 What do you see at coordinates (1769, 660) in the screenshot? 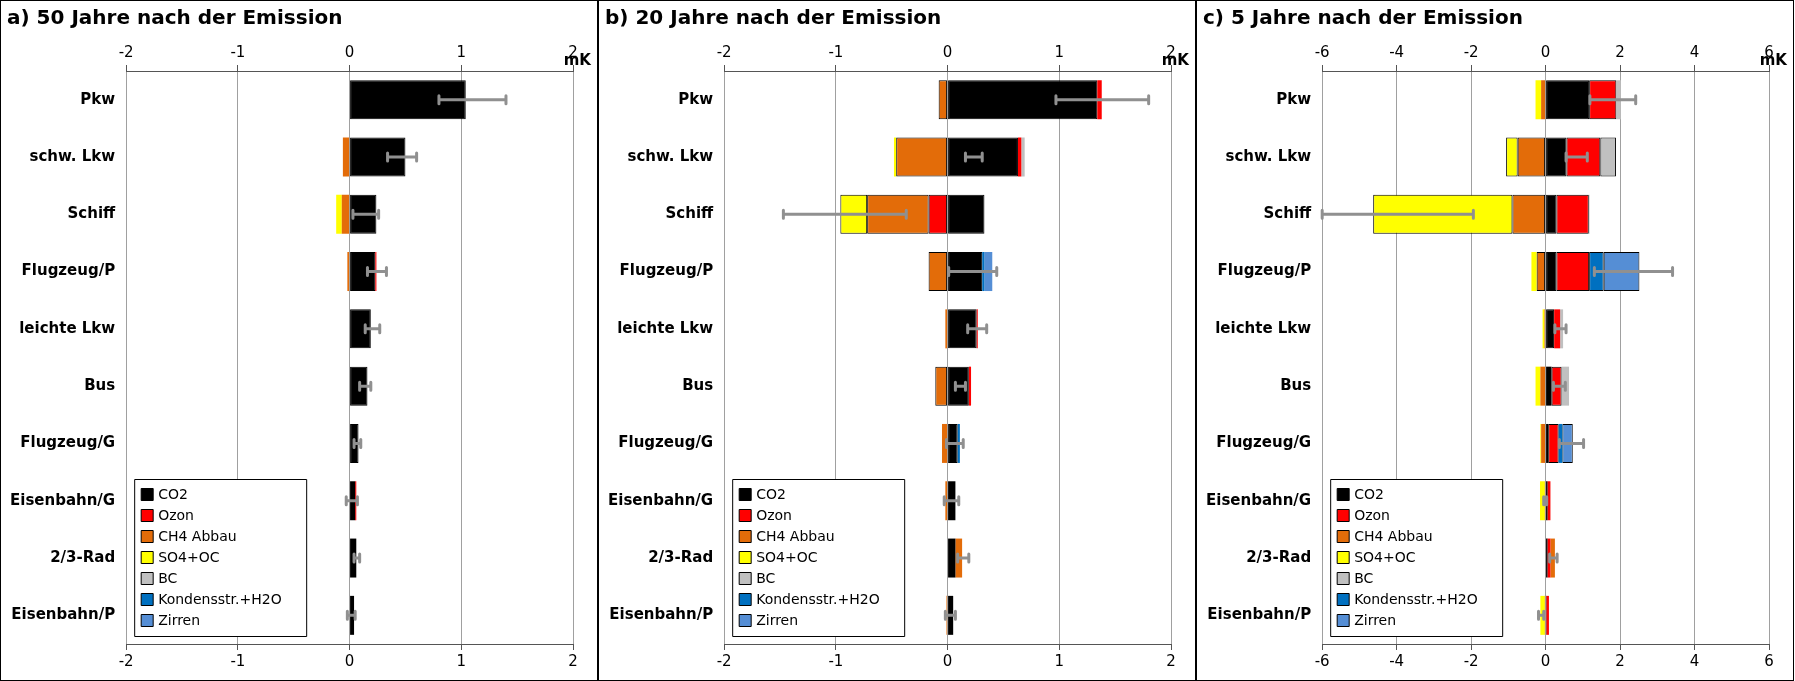
I see `x-tick-label: 6` at bounding box center [1769, 660].